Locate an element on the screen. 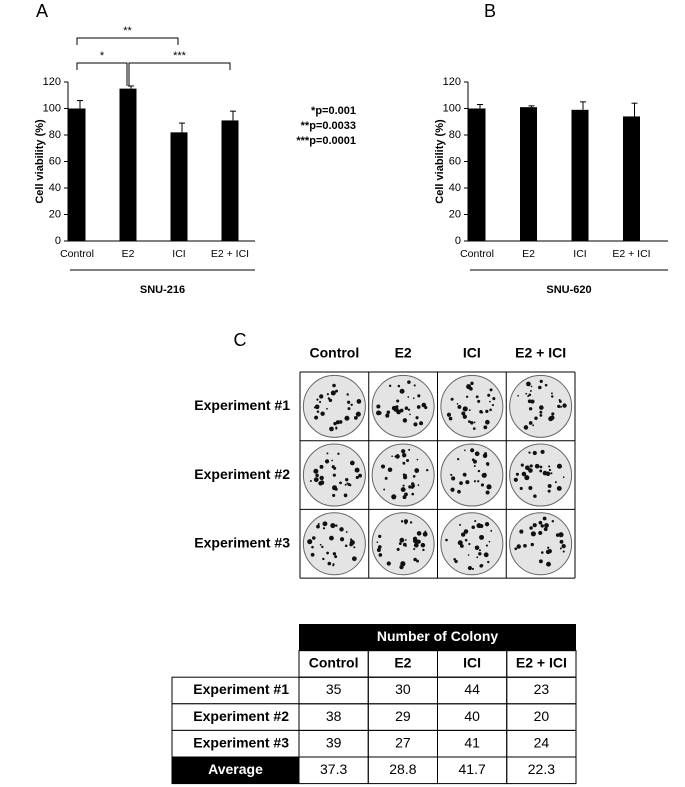  table-title: Number of Colony is located at coordinates (438, 636).